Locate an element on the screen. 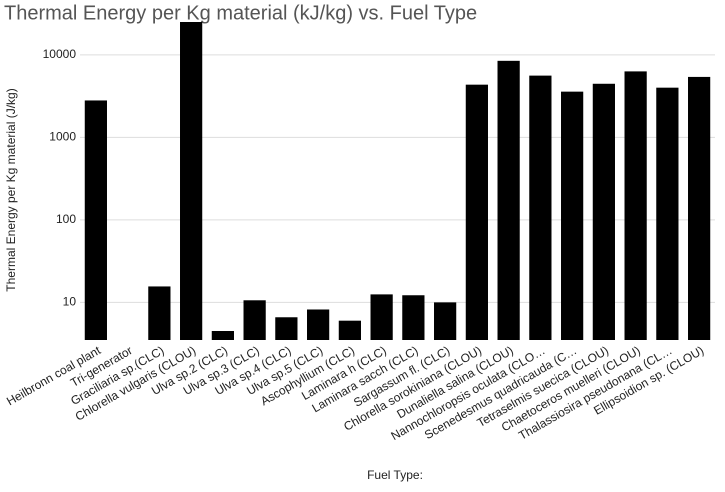 The height and width of the screenshot is (492, 725). y-tick-label: 10000 is located at coordinates (60, 54).